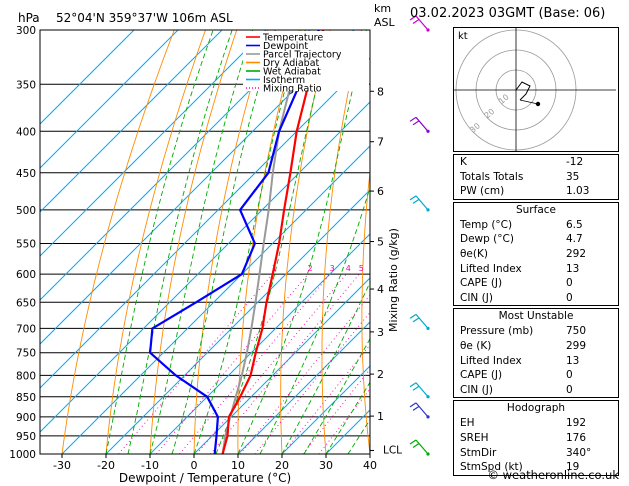  I want to click on pressure-tick-label: 500, so click(26, 211).